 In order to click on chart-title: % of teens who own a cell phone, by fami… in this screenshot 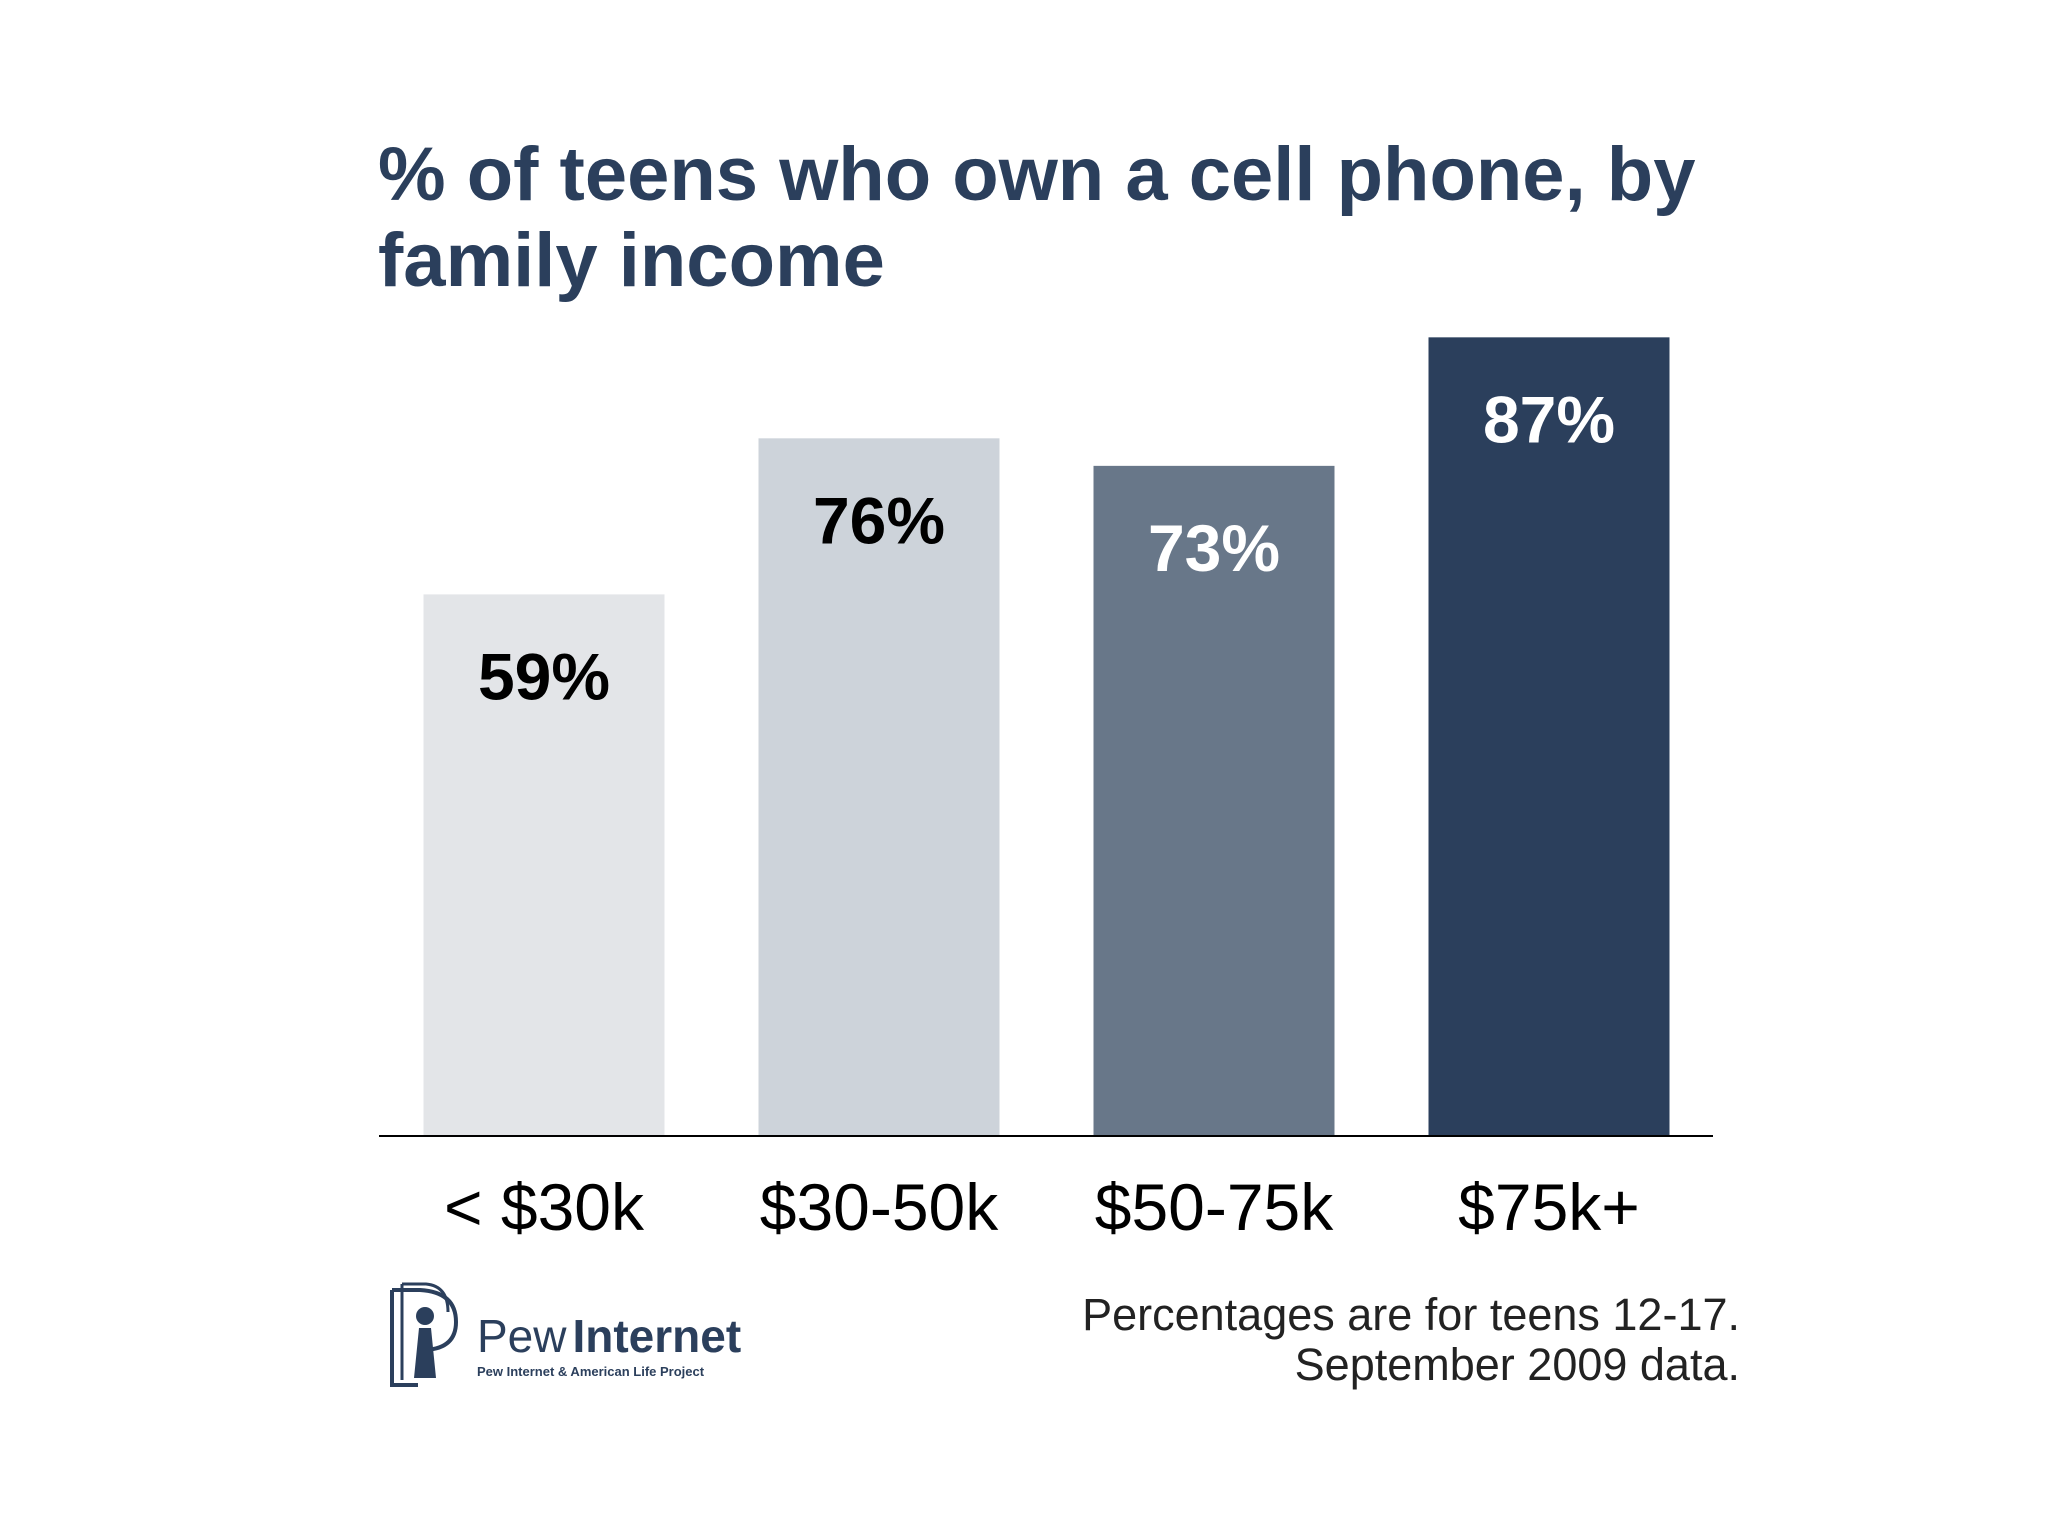, I will do `click(1037, 217)`.